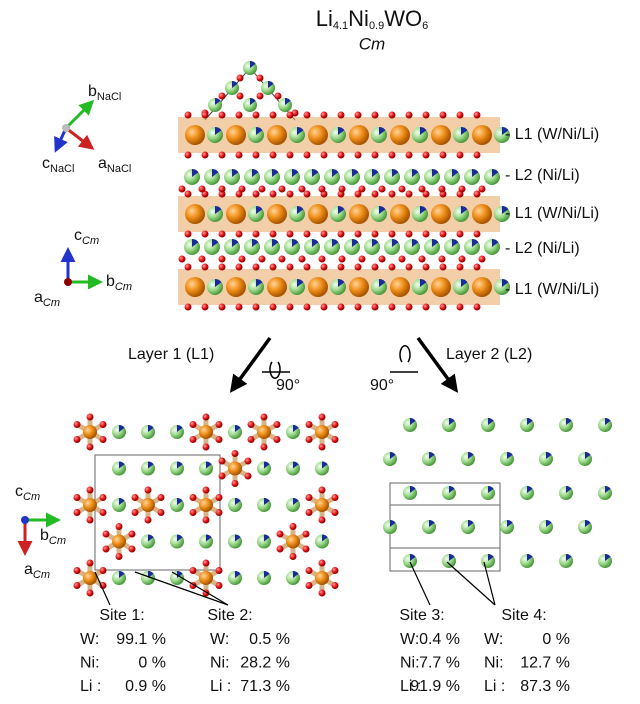  Describe the element at coordinates (74, 126) in the screenshot. I see `axes-nacl` at that location.